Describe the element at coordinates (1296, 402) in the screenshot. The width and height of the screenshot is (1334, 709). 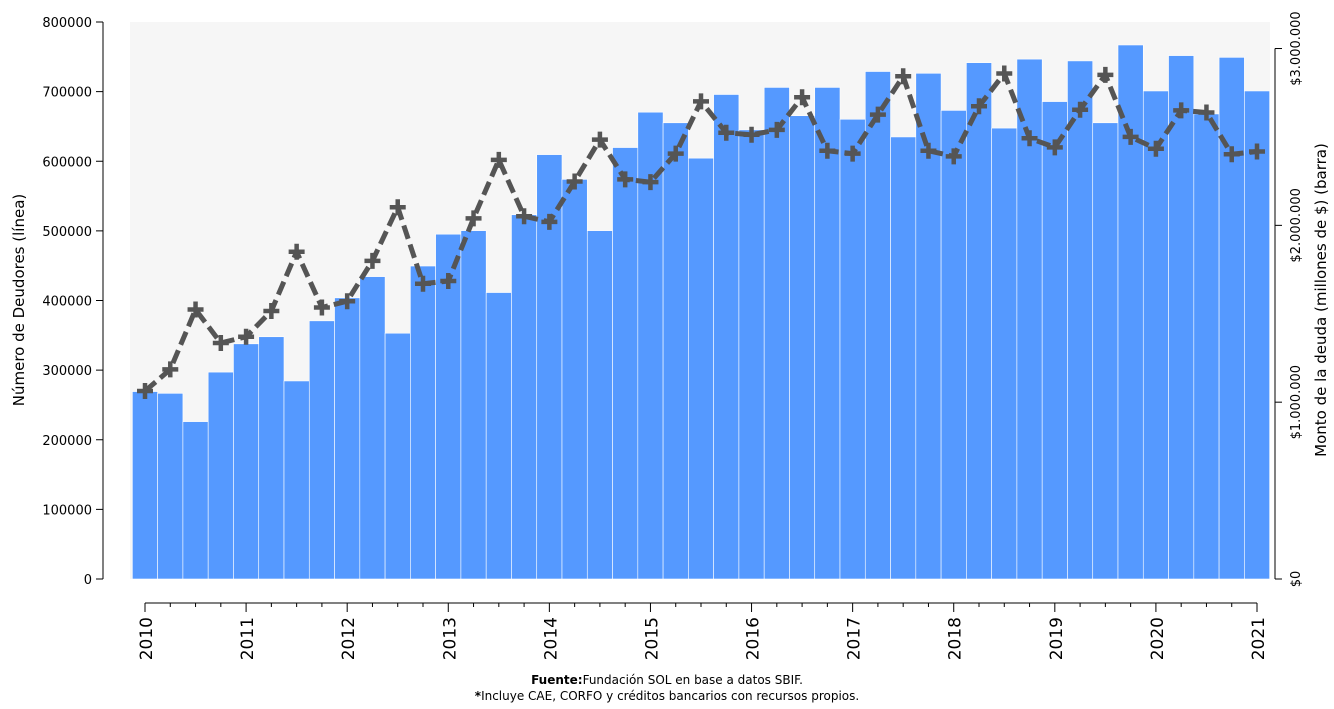
I see `y2-tick-label: $1.000.000` at that location.